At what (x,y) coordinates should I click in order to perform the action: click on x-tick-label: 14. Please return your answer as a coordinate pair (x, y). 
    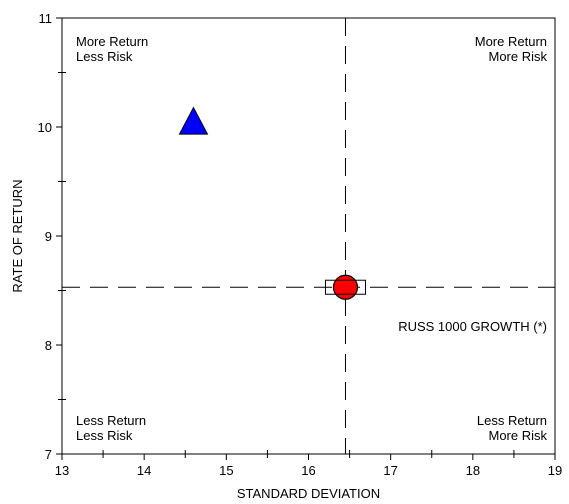
    Looking at the image, I should click on (144, 470).